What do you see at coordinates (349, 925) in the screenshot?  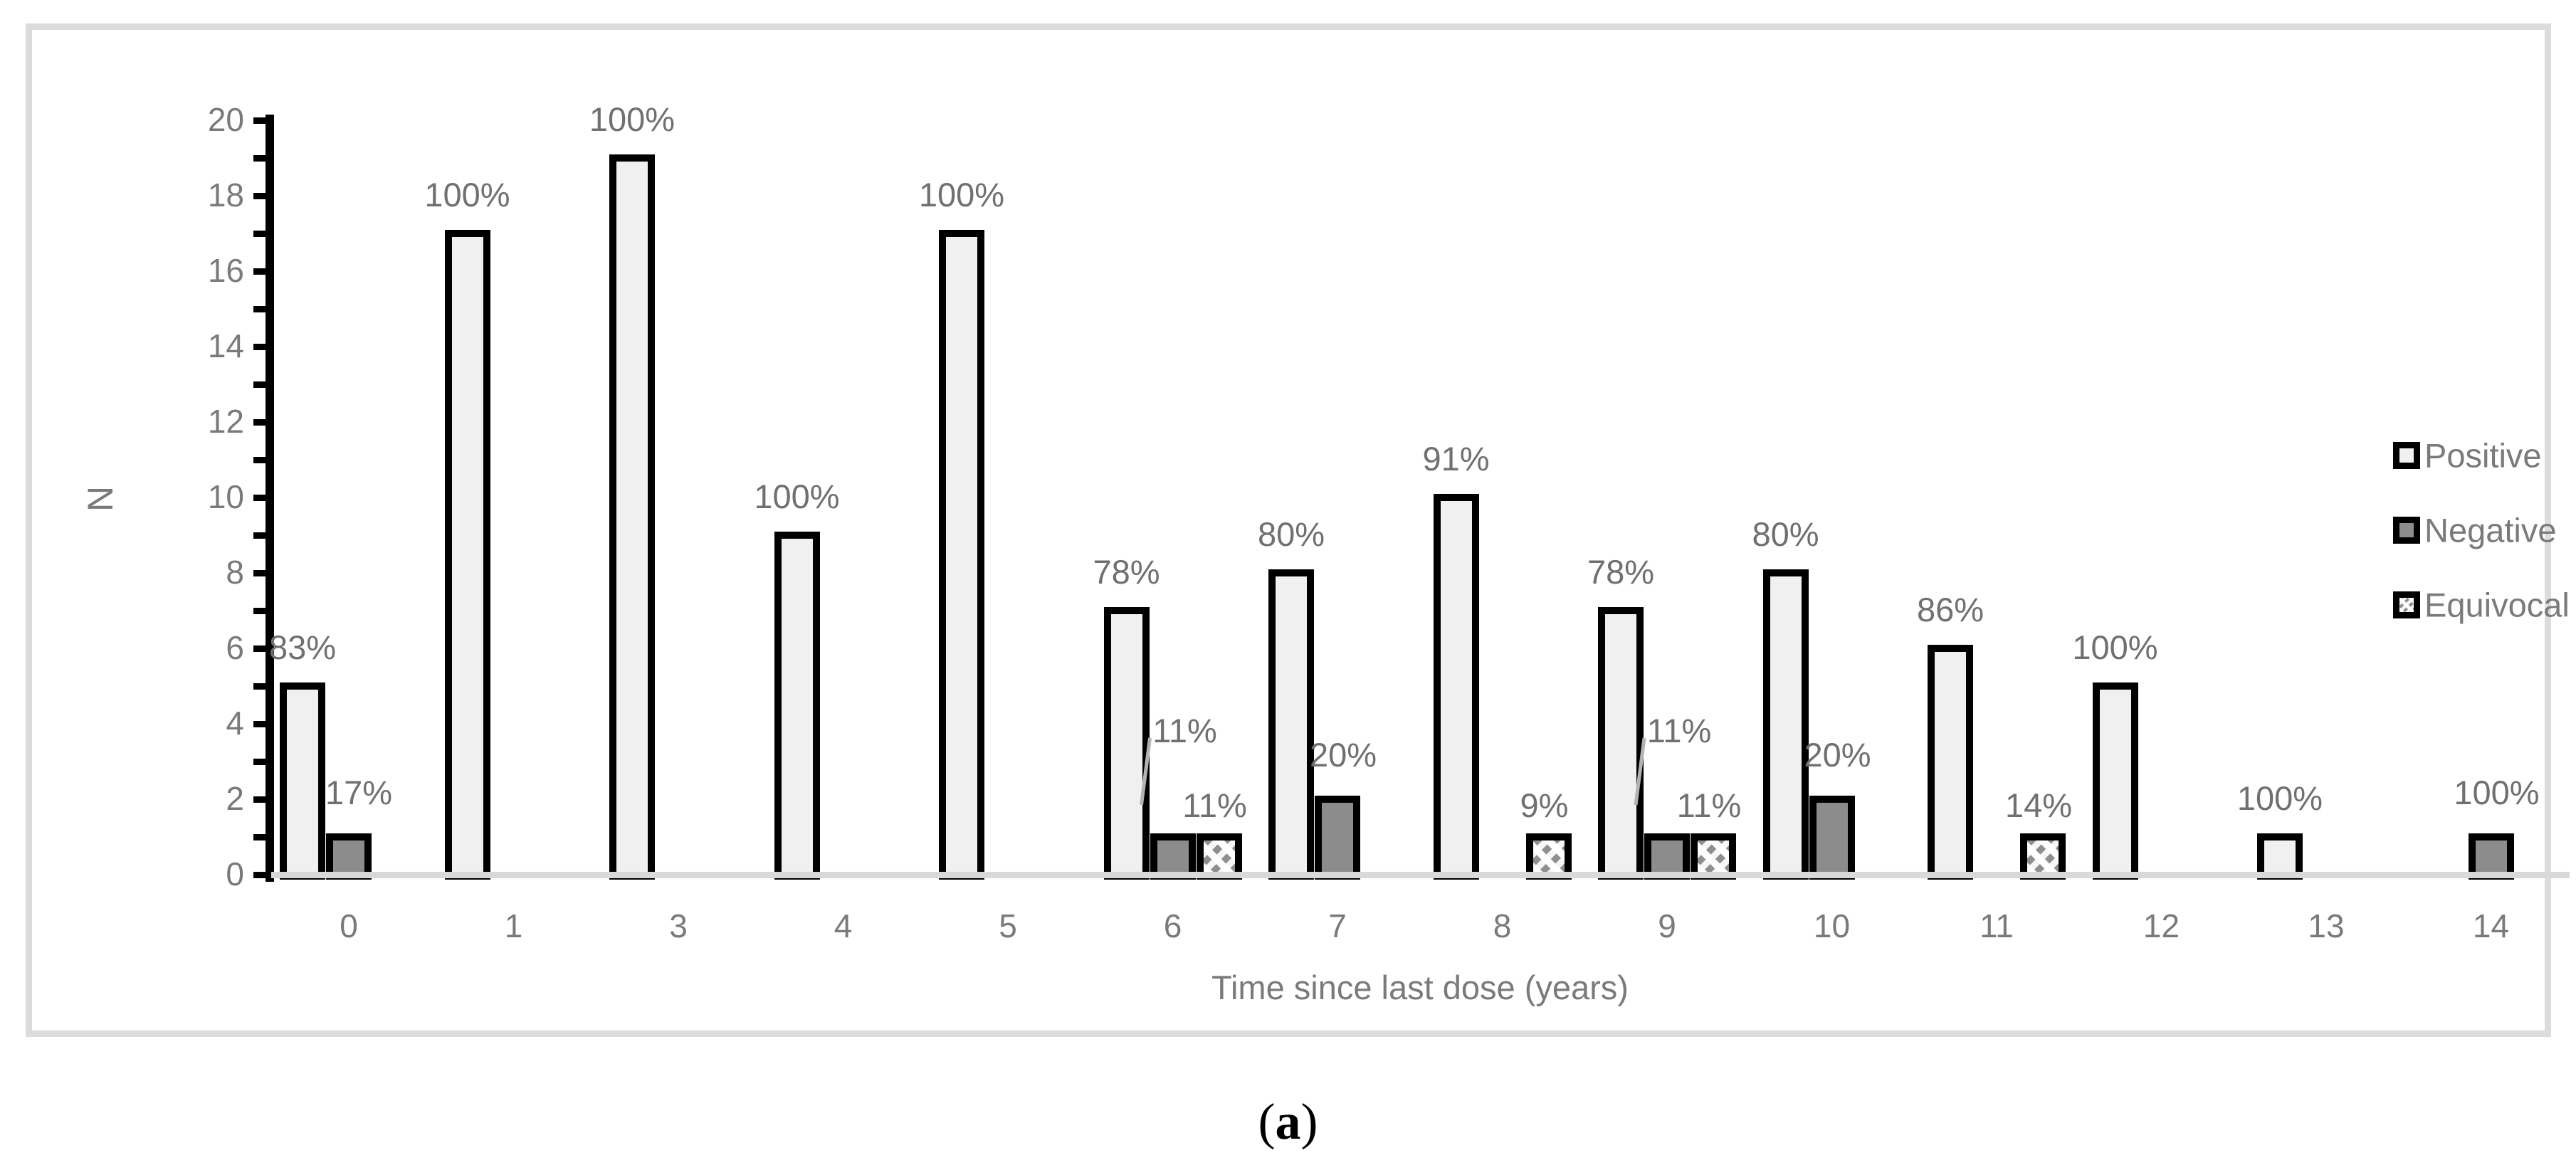 I see `x-tick-label: 0` at bounding box center [349, 925].